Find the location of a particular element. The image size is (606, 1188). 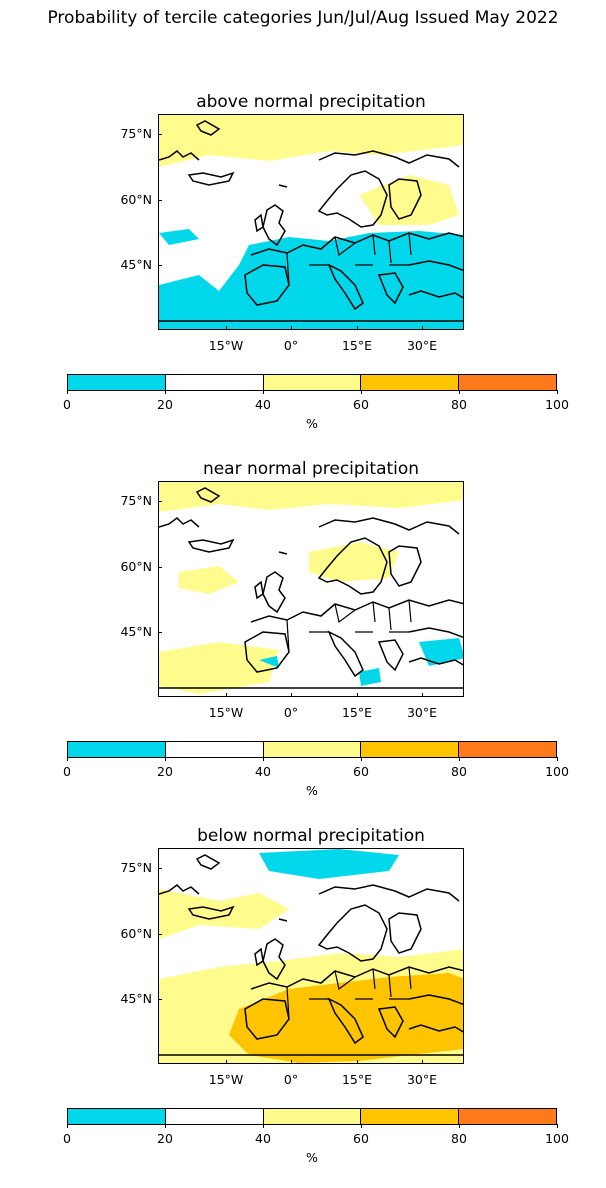

panel-title: below normal precipitation is located at coordinates (311, 836).